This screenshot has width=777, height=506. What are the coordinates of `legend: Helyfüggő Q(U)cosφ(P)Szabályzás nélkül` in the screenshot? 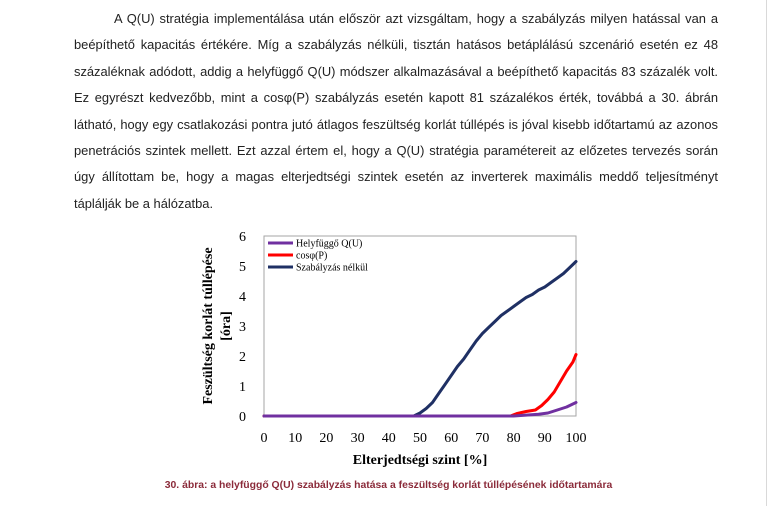 It's located at (318, 256).